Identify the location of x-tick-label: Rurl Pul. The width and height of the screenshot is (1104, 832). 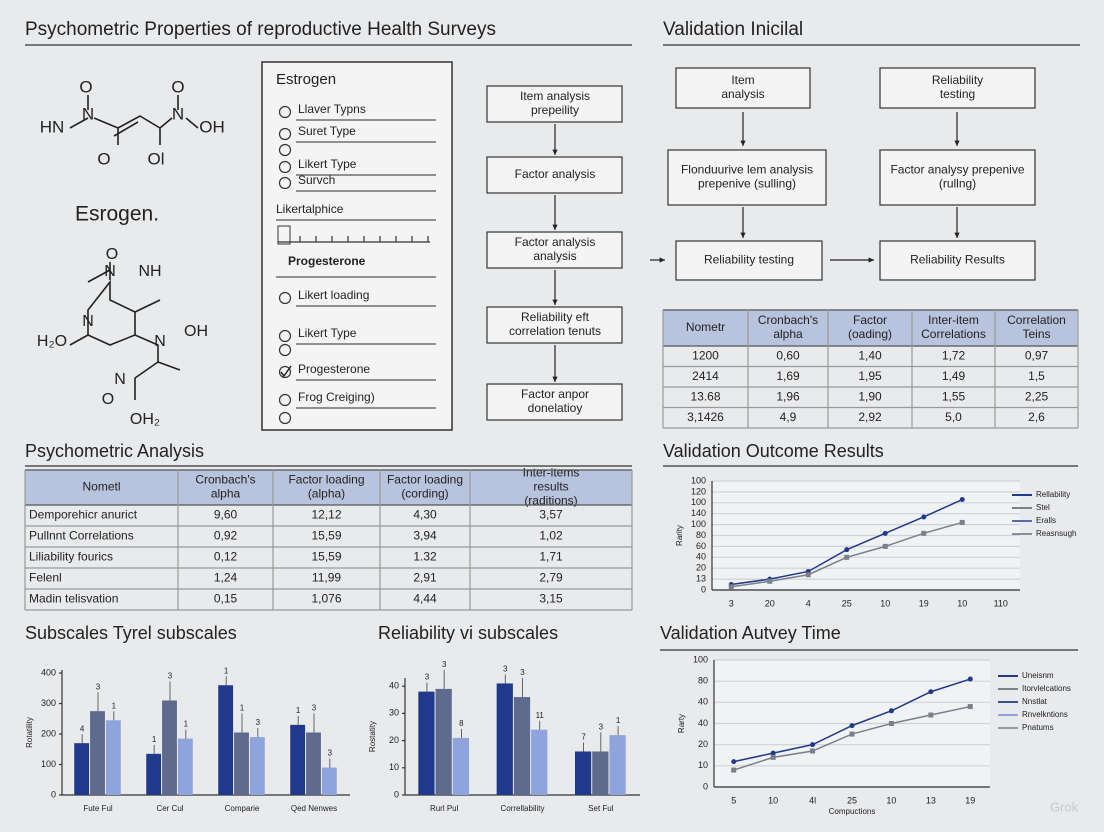
(444, 808).